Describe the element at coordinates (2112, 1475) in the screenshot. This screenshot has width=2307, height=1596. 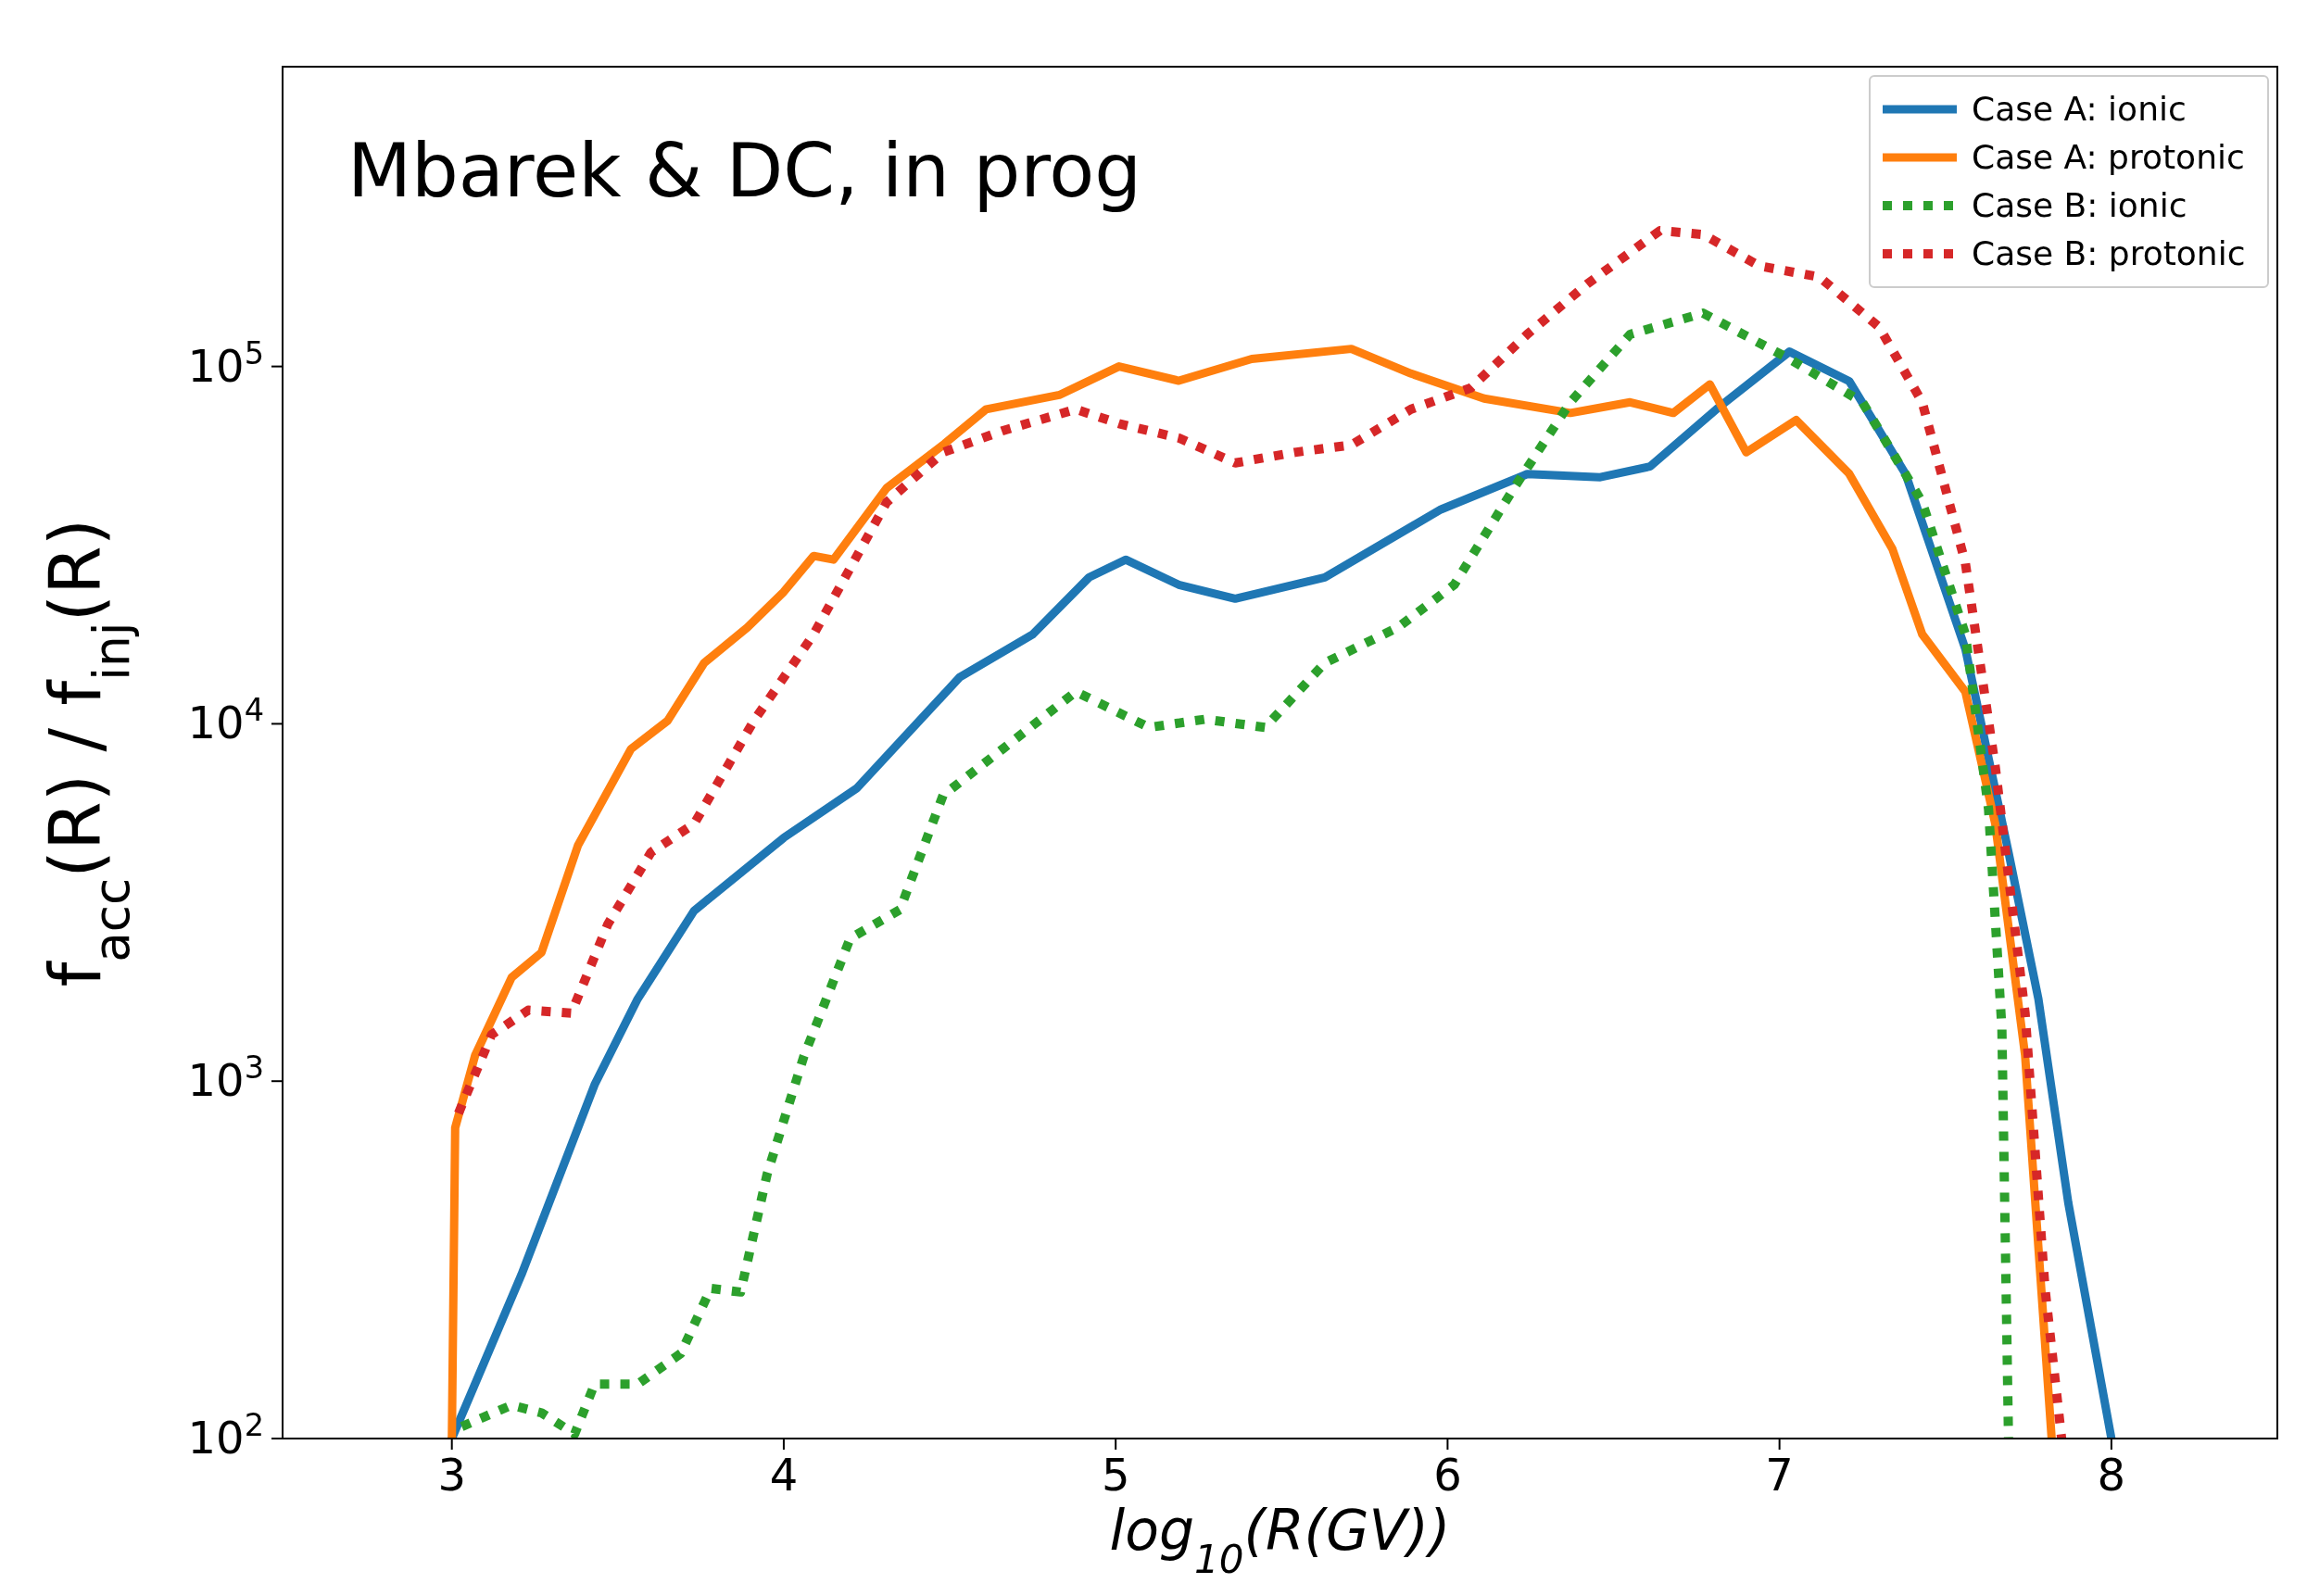
I see `x-tick-label: 8` at that location.